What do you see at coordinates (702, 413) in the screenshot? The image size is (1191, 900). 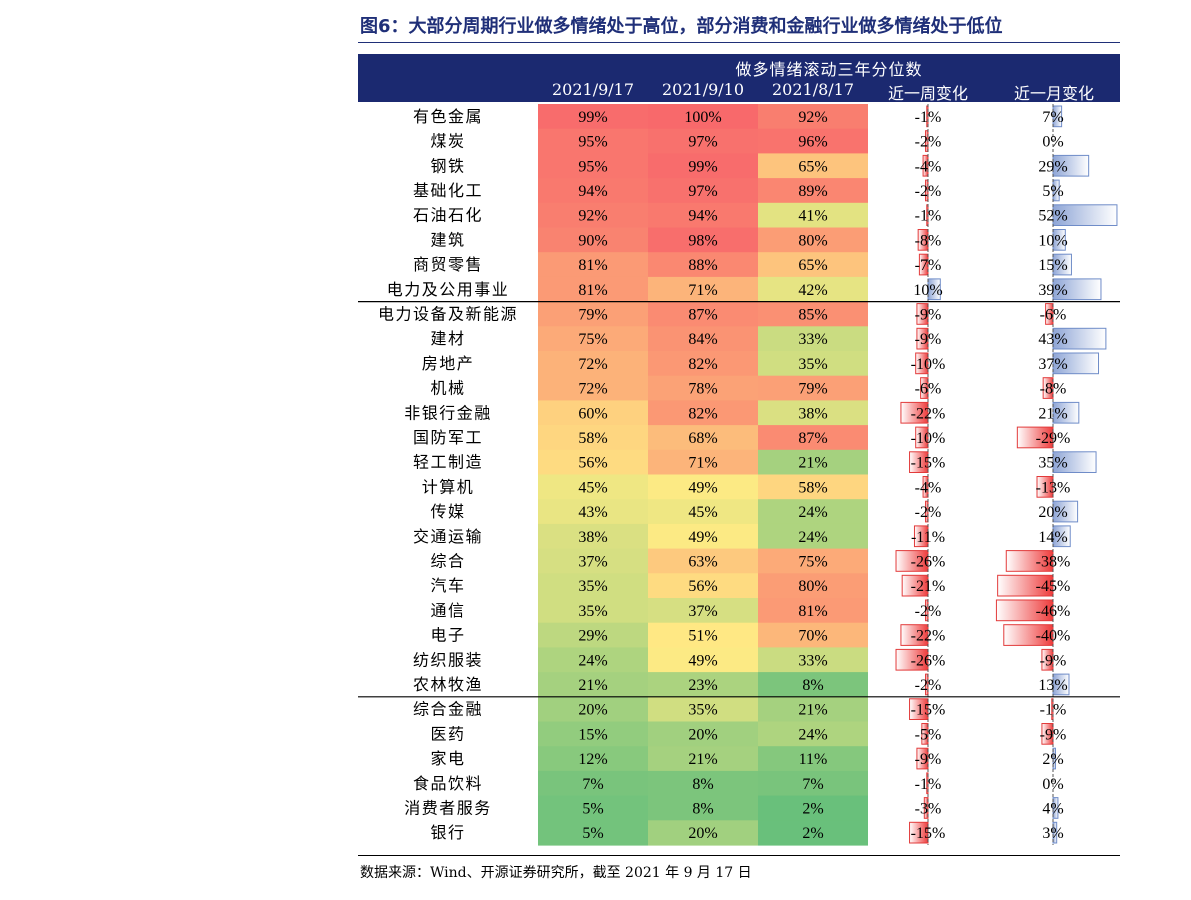 I see `cell-2021-9-10: 82%` at bounding box center [702, 413].